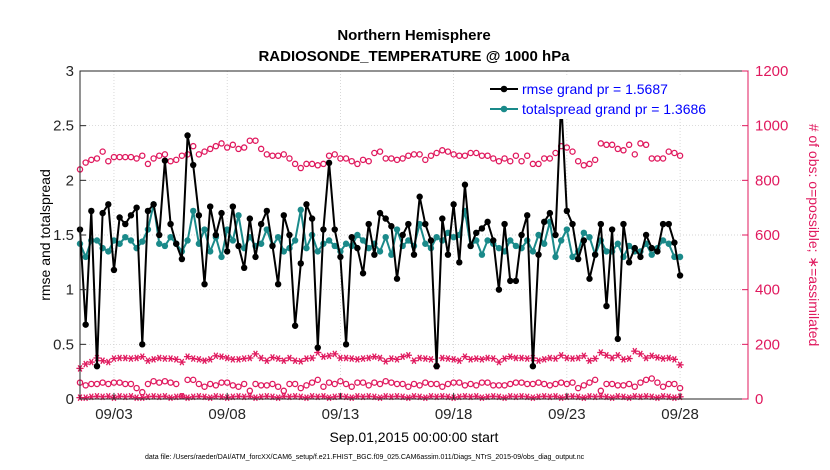  I want to click on right-tick-label: 0, so click(759, 399).